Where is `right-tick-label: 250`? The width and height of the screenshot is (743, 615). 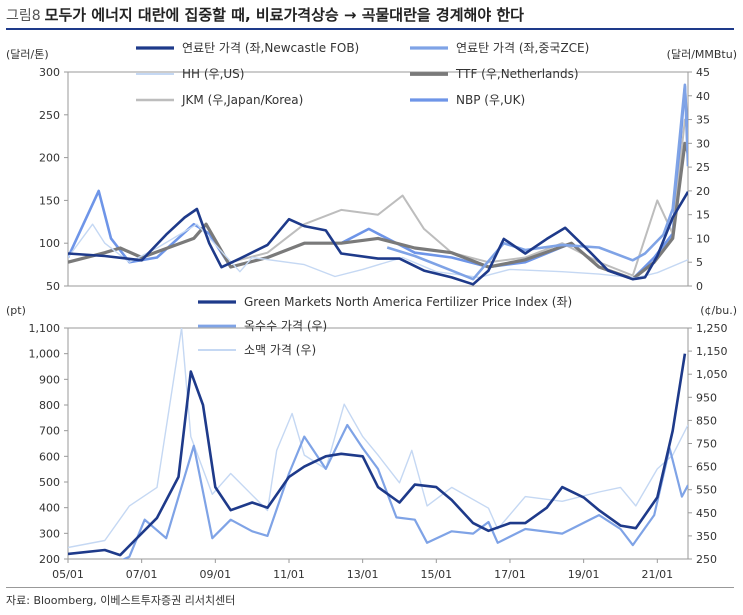 right-tick-label: 250 is located at coordinates (706, 559).